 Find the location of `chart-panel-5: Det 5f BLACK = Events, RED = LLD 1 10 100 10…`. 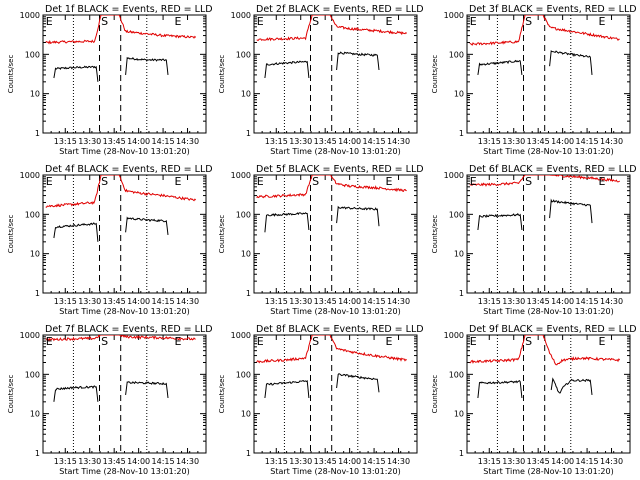

chart-panel-5: Det 5f BLACK = Events, RED = LLD 1 10 100 10… is located at coordinates (321, 240).